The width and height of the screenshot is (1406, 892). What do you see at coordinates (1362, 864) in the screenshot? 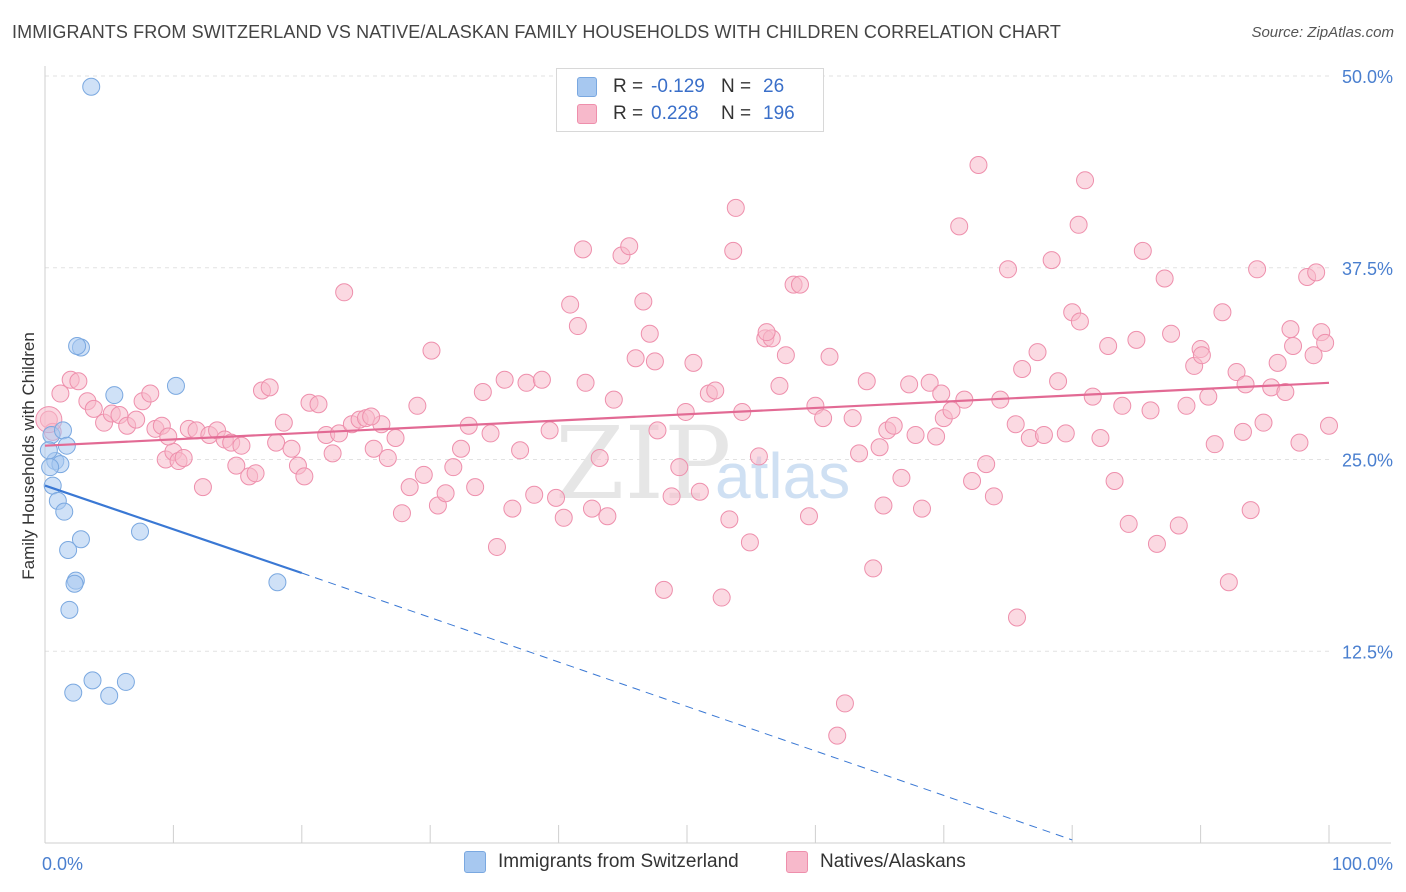
I see `x-tick-label: 100.0%` at bounding box center [1362, 864].